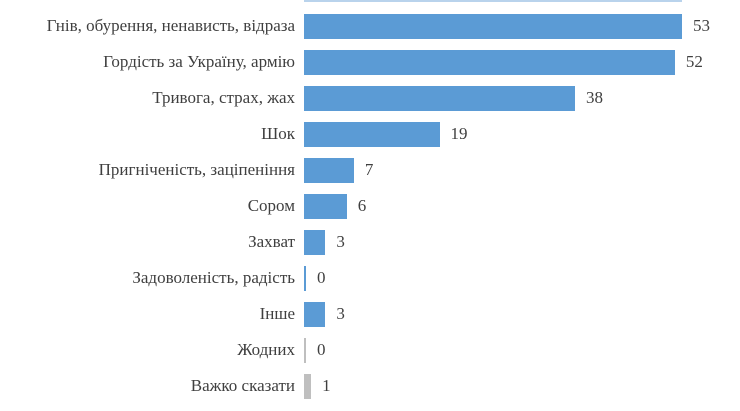 This screenshot has height=411, width=740. Describe the element at coordinates (459, 133) in the screenshot. I see `value-label: 19` at that location.